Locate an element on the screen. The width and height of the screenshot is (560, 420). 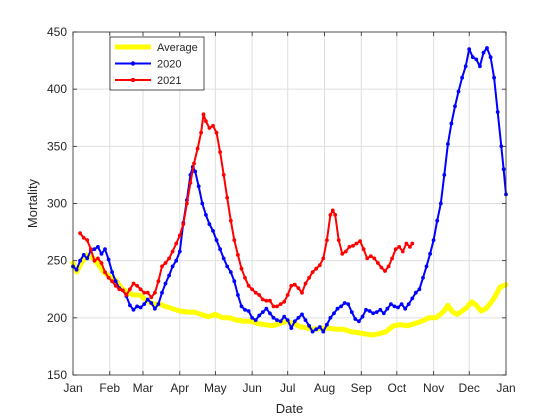
x-tick-label: Jan is located at coordinates (72, 388).